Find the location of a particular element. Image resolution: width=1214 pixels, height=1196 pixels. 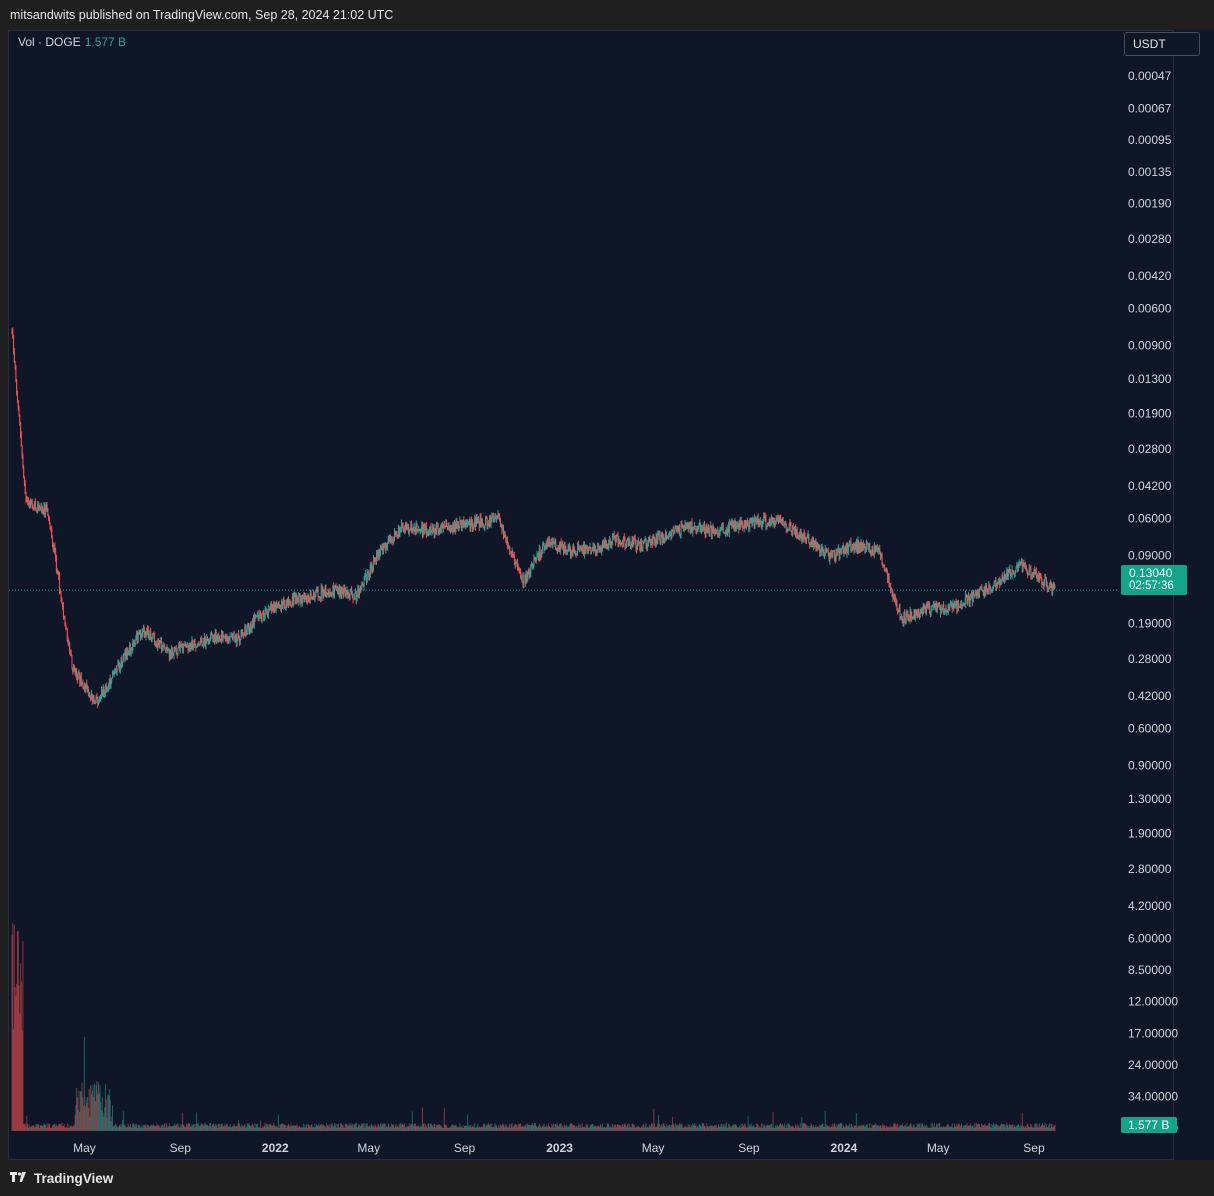

y-tick-label: 12.00000 is located at coordinates (1153, 1002).